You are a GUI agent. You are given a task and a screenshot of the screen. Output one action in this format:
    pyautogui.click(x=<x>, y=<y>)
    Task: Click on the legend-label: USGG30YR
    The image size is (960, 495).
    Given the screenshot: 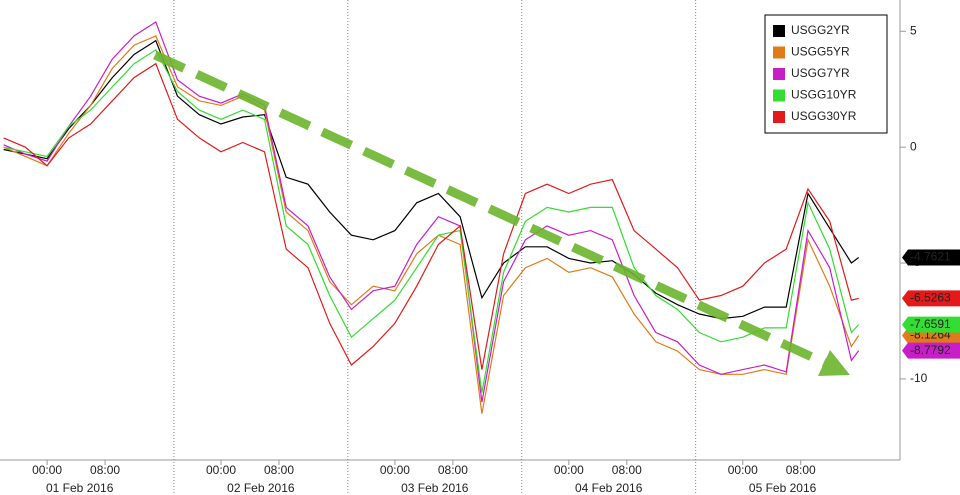 What is the action you would take?
    pyautogui.click(x=824, y=116)
    